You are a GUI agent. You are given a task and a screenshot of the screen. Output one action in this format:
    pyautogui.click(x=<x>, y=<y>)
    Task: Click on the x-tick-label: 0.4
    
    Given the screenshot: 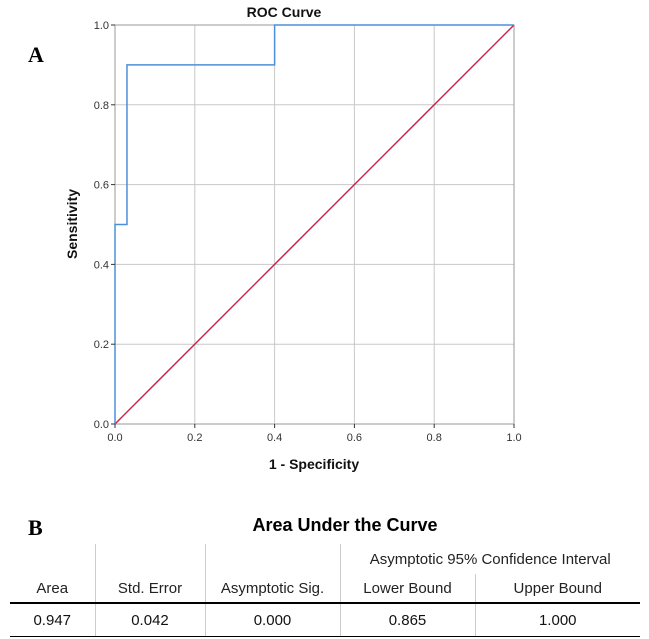 What is the action you would take?
    pyautogui.click(x=274, y=438)
    